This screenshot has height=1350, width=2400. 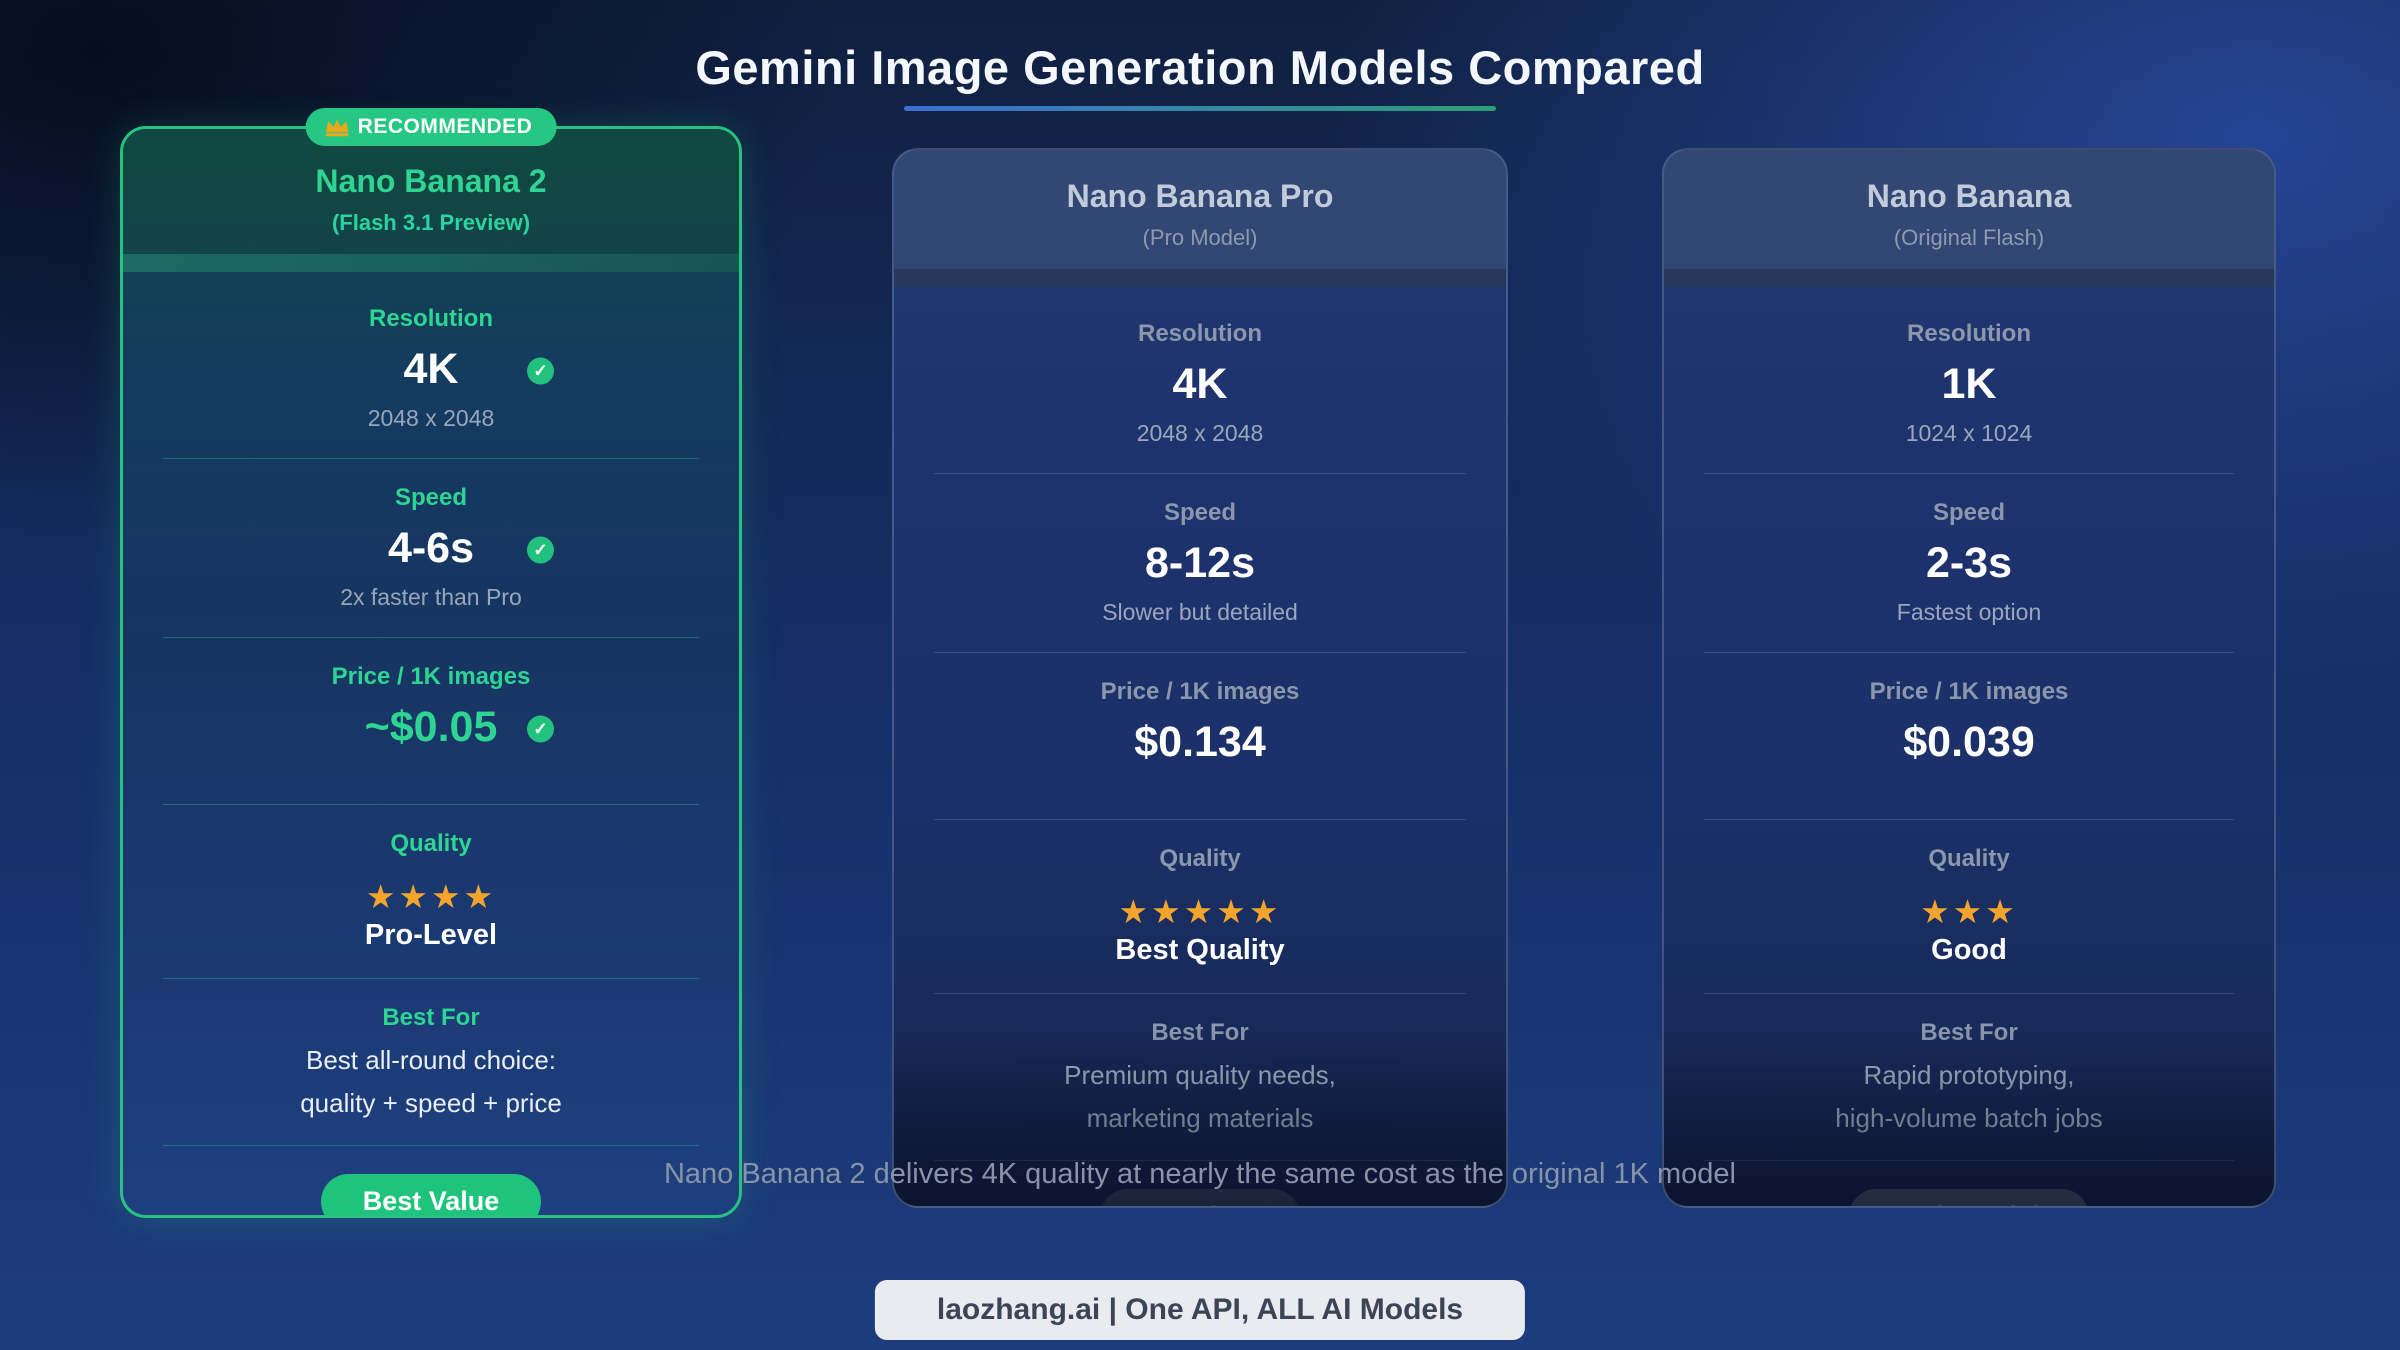 I want to click on row-value: $0.134, so click(x=1200, y=742).